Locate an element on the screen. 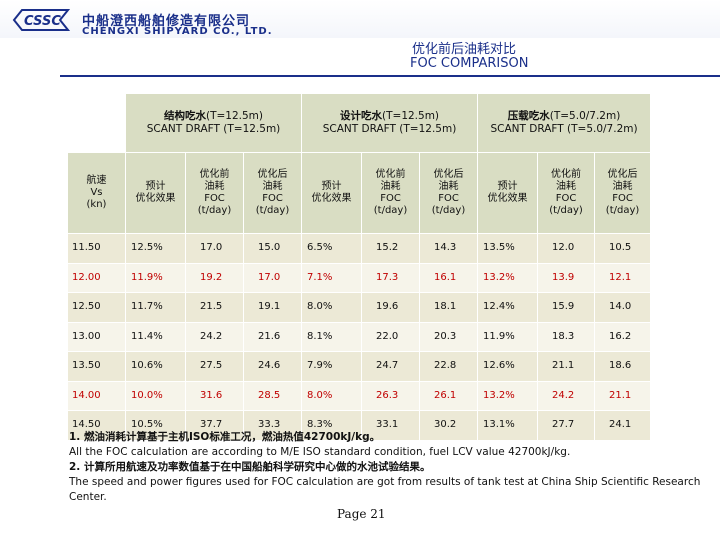 This screenshot has height=540, width=720. slide-title-cn: 优化前后油耗对比 is located at coordinates (464, 49).